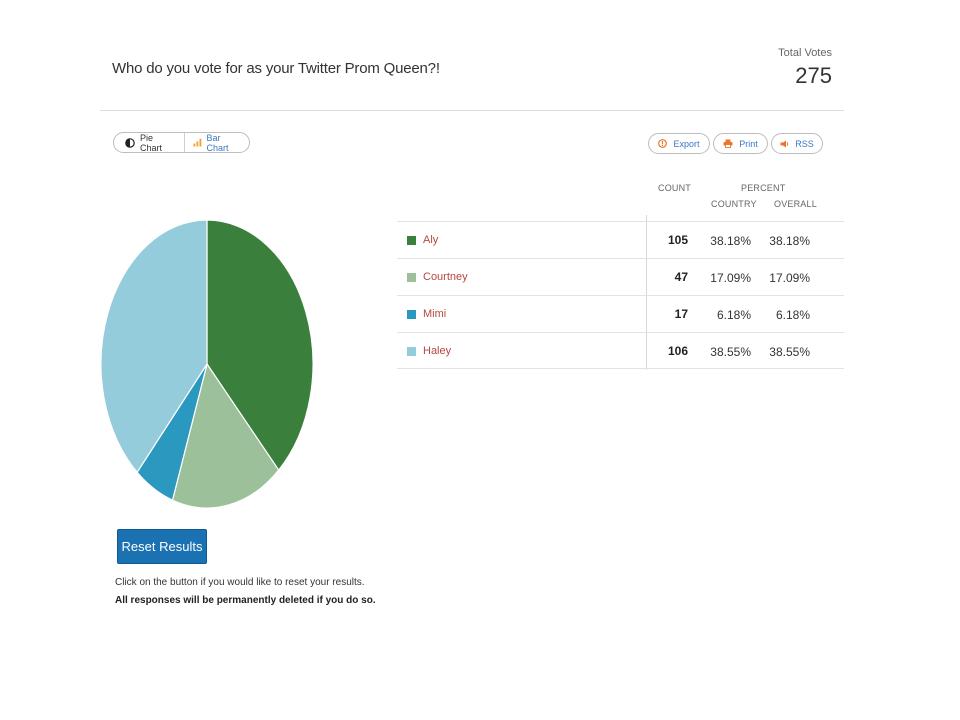 The width and height of the screenshot is (960, 720). What do you see at coordinates (734, 204) in the screenshot?
I see `country-column-header: COUNTRY` at bounding box center [734, 204].